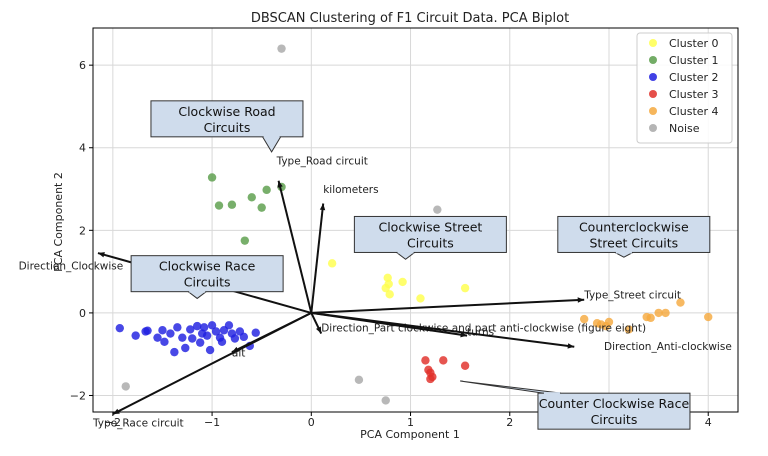 The height and width of the screenshot is (456, 768). What do you see at coordinates (350, 190) in the screenshot?
I see `loading-label: kilometers` at bounding box center [350, 190].